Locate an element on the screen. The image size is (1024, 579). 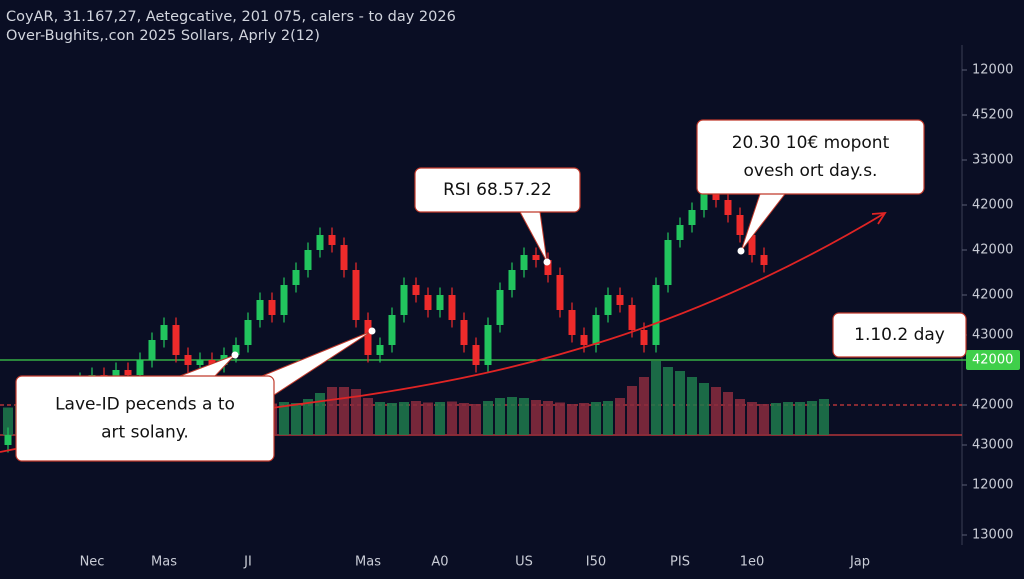
y-tick-label: 43000 is located at coordinates (992, 335).